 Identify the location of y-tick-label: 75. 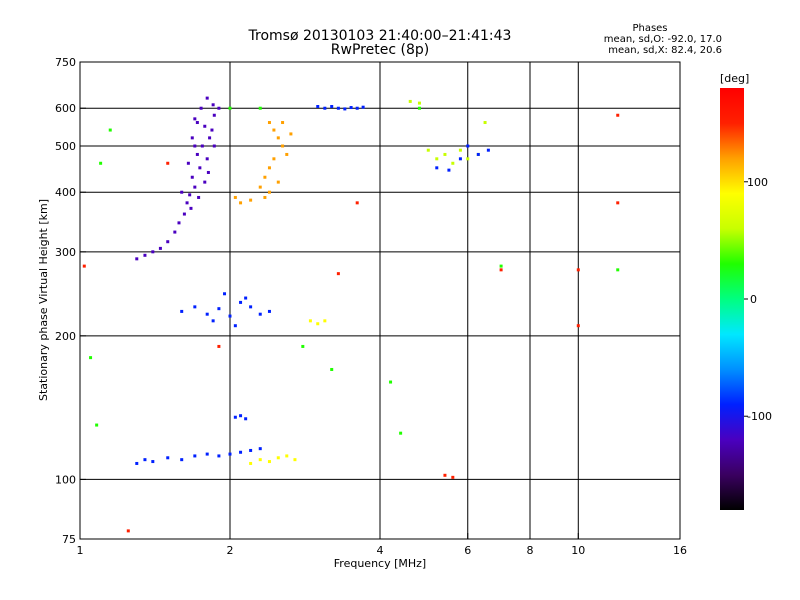
(69, 539).